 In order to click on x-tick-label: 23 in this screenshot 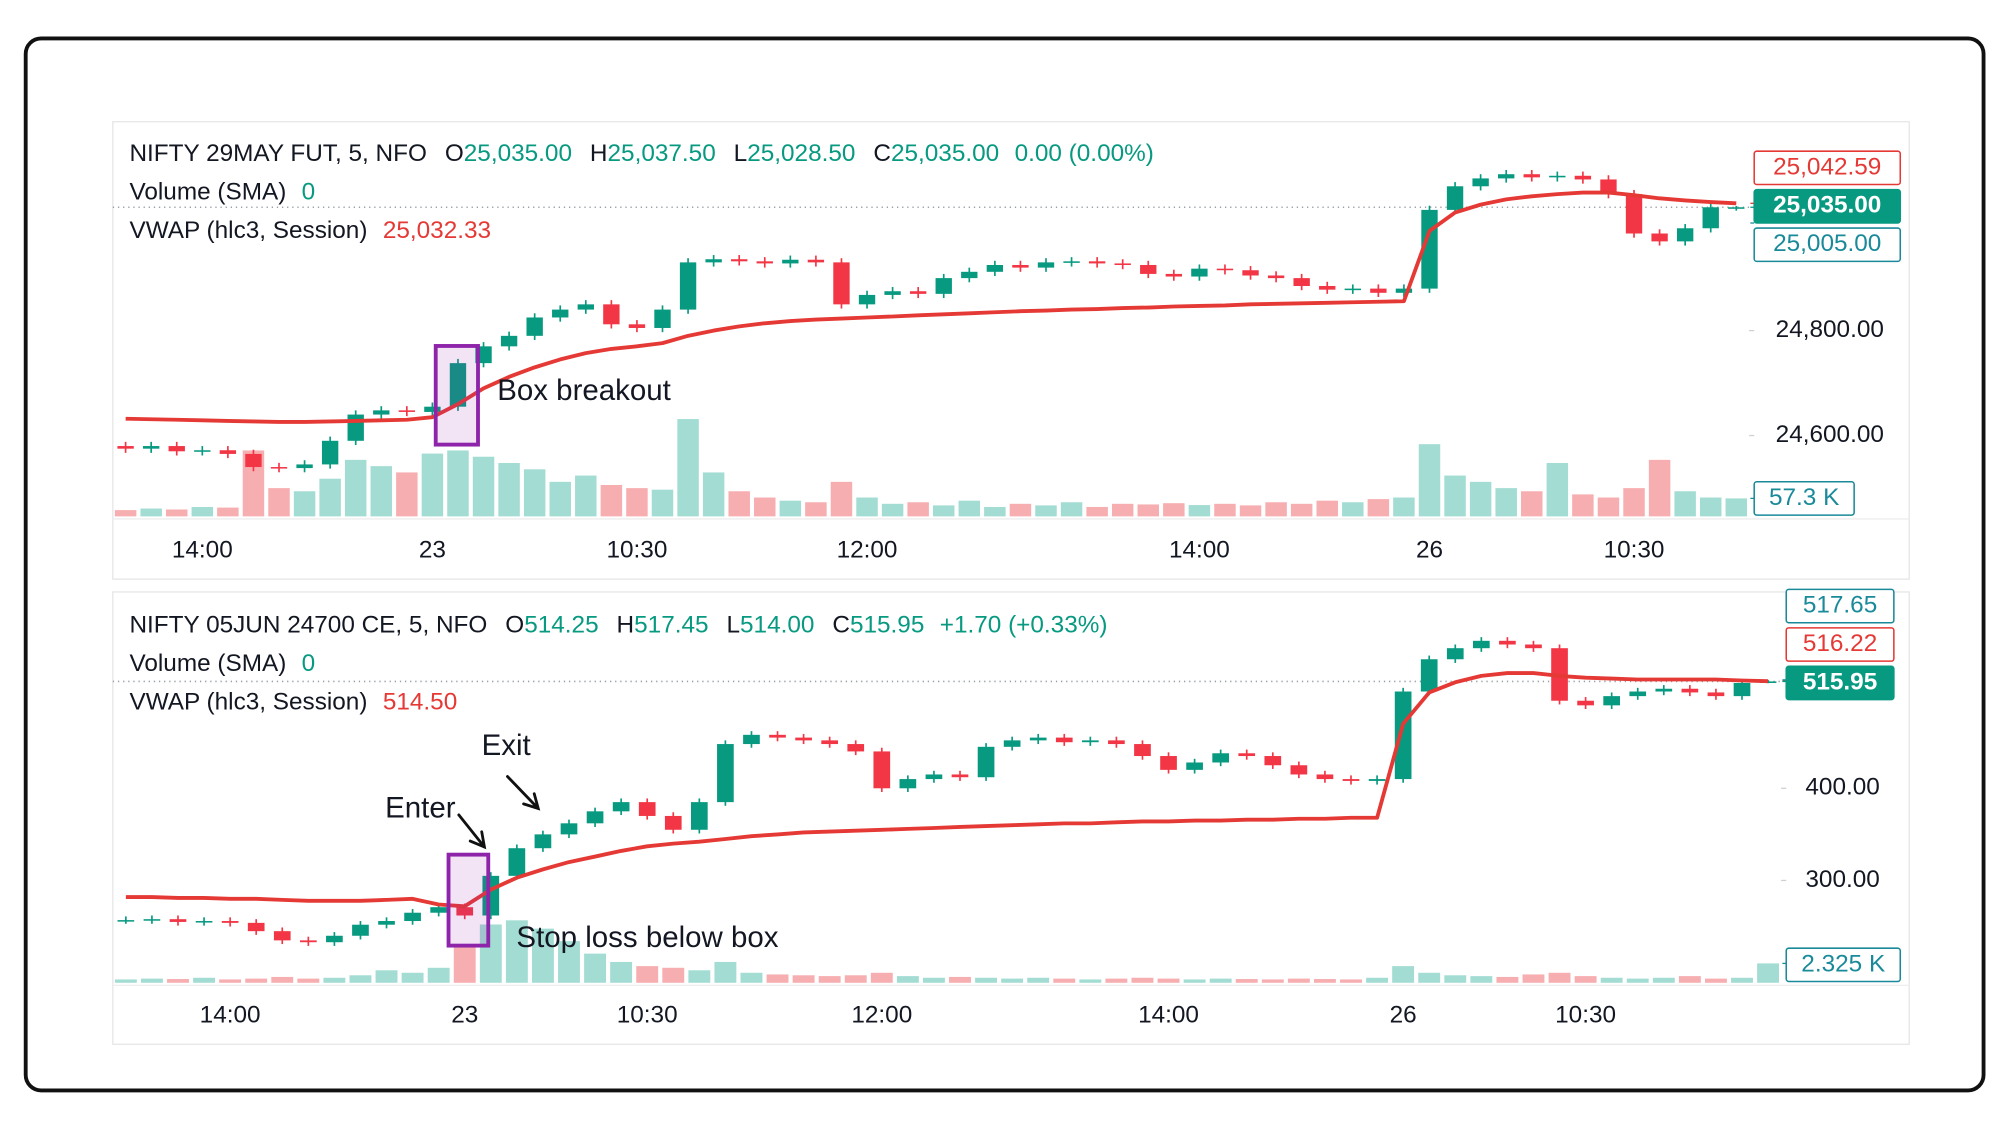, I will do `click(464, 1015)`.